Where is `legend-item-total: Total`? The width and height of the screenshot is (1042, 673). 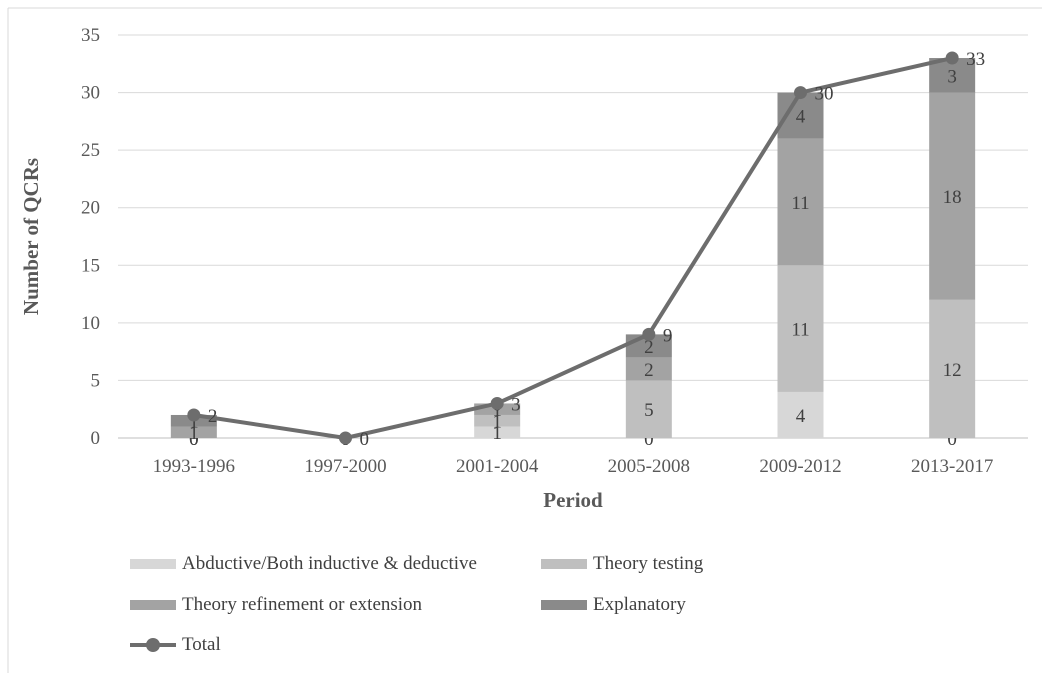
legend-item-total: Total is located at coordinates (175, 645).